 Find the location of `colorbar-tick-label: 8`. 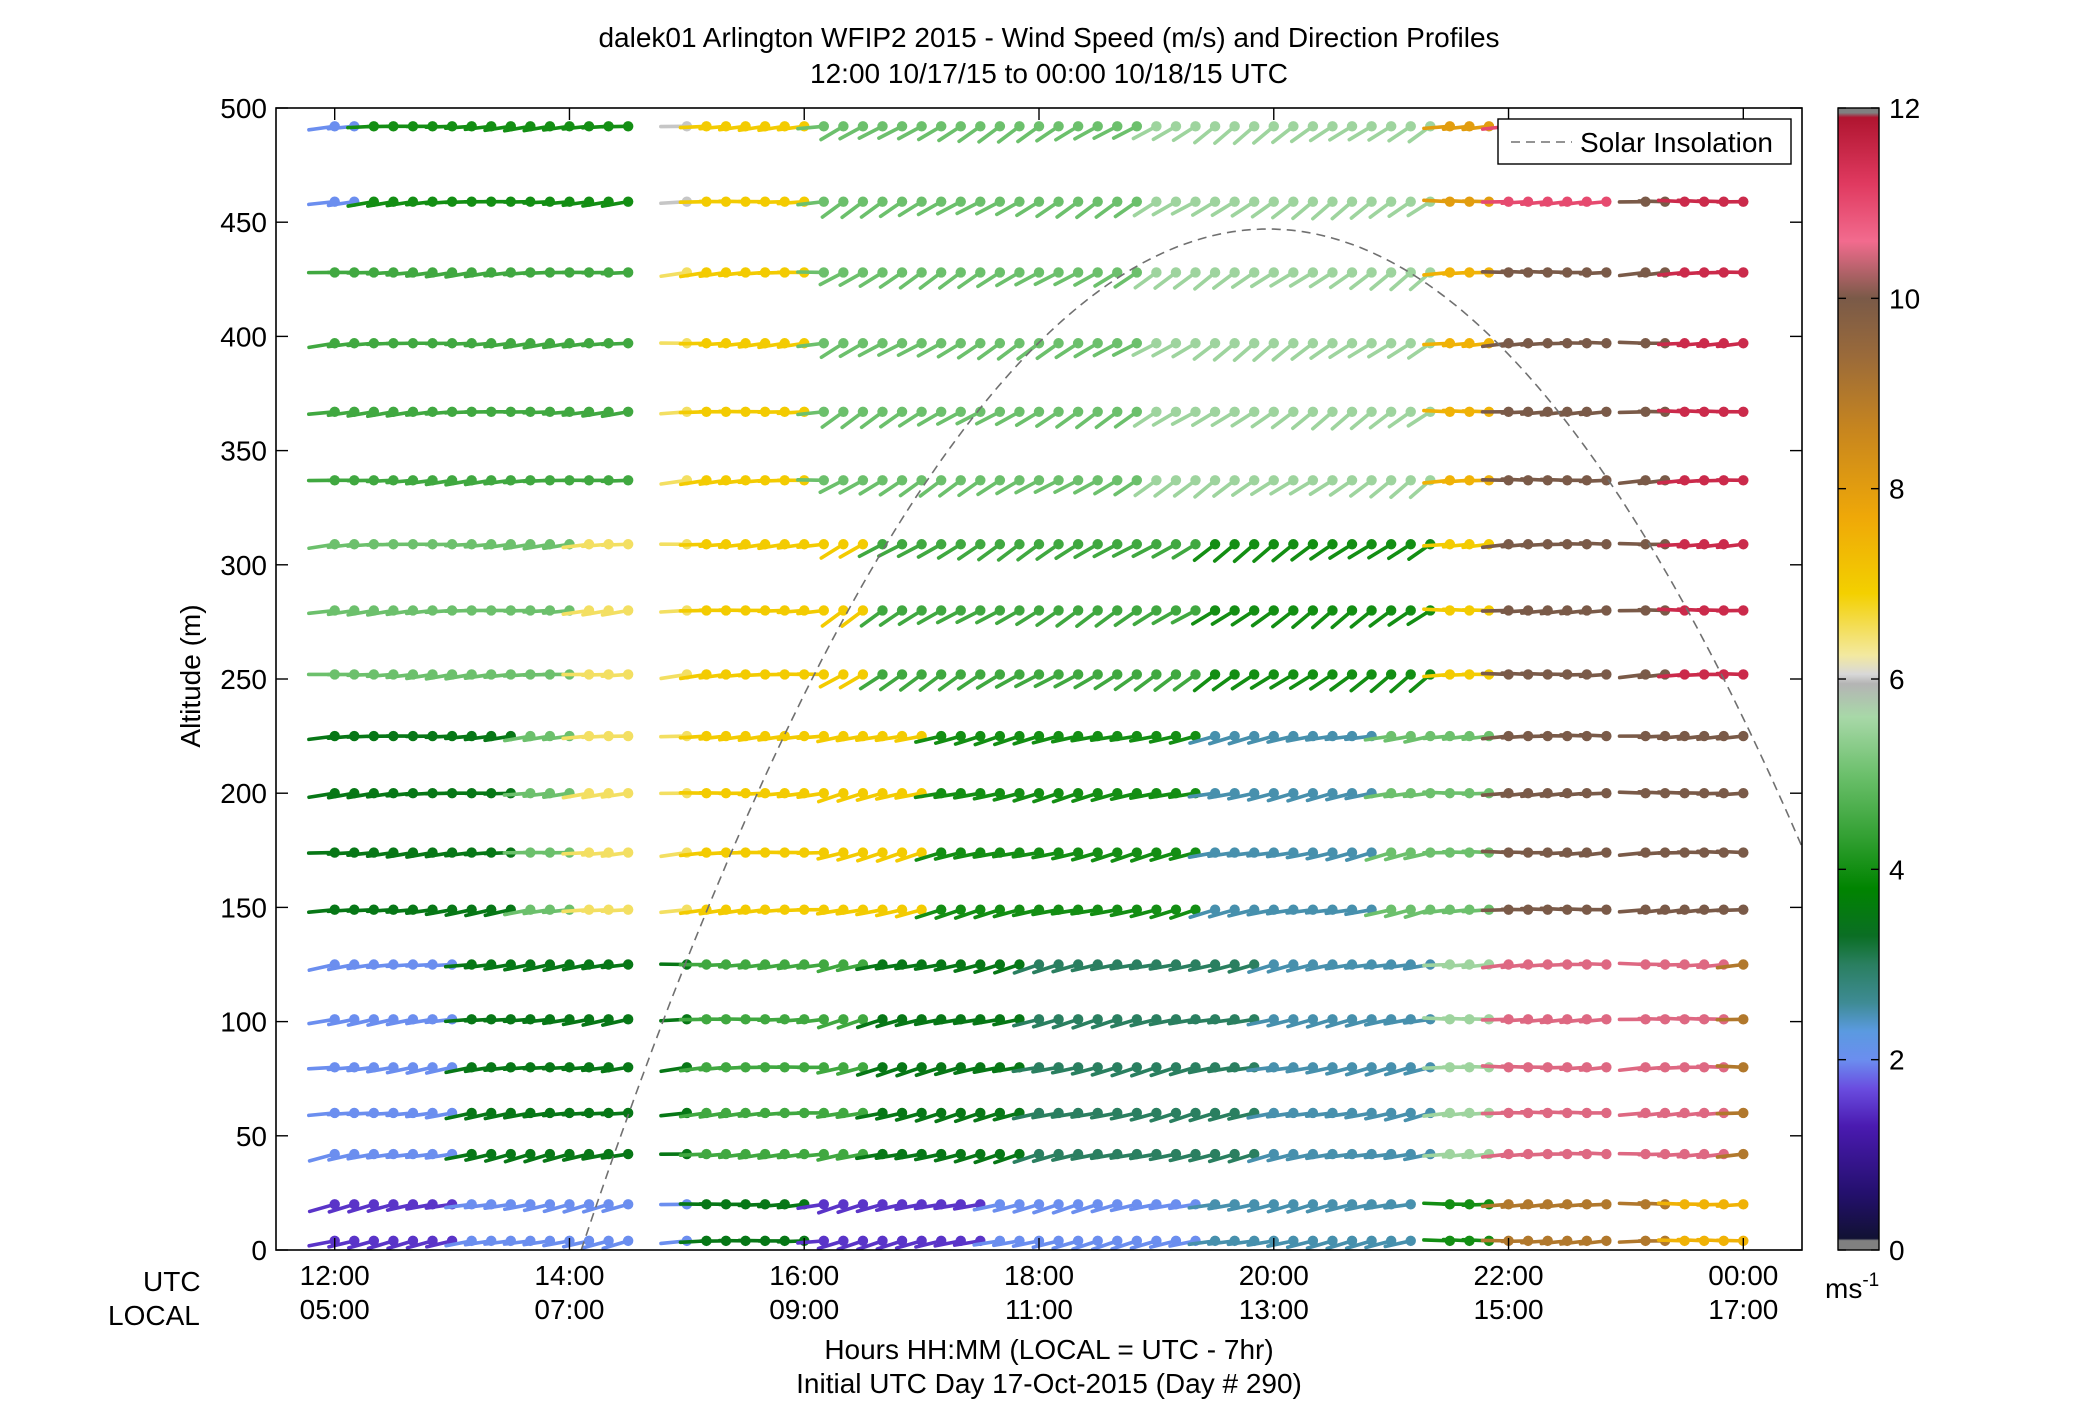

colorbar-tick-label: 8 is located at coordinates (1897, 489).